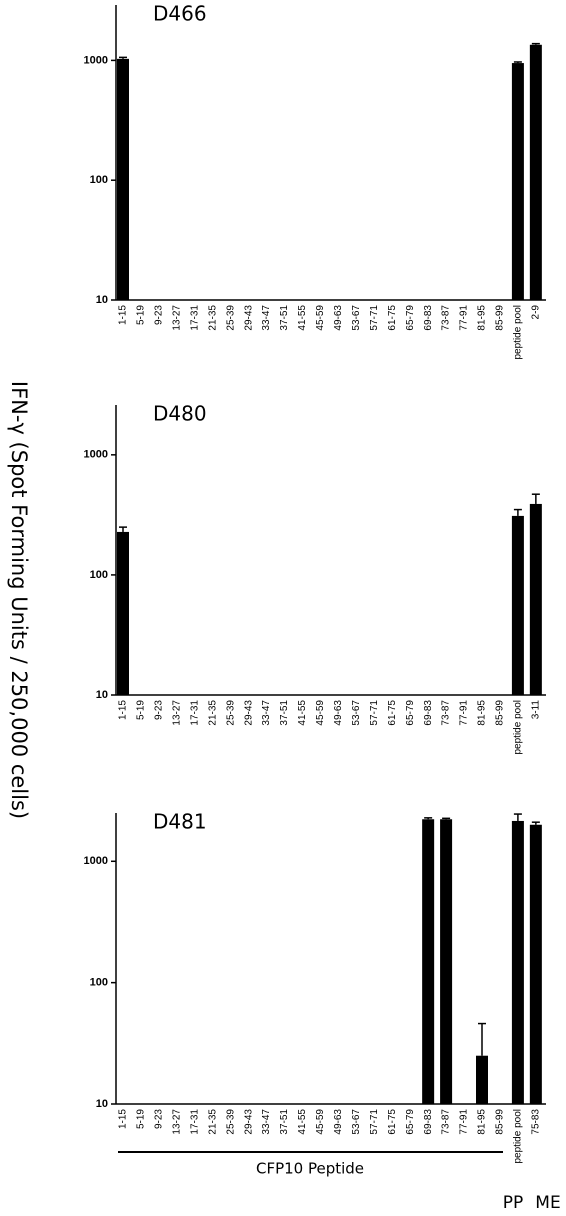  I want to click on footnote: PP, so click(513, 1203).